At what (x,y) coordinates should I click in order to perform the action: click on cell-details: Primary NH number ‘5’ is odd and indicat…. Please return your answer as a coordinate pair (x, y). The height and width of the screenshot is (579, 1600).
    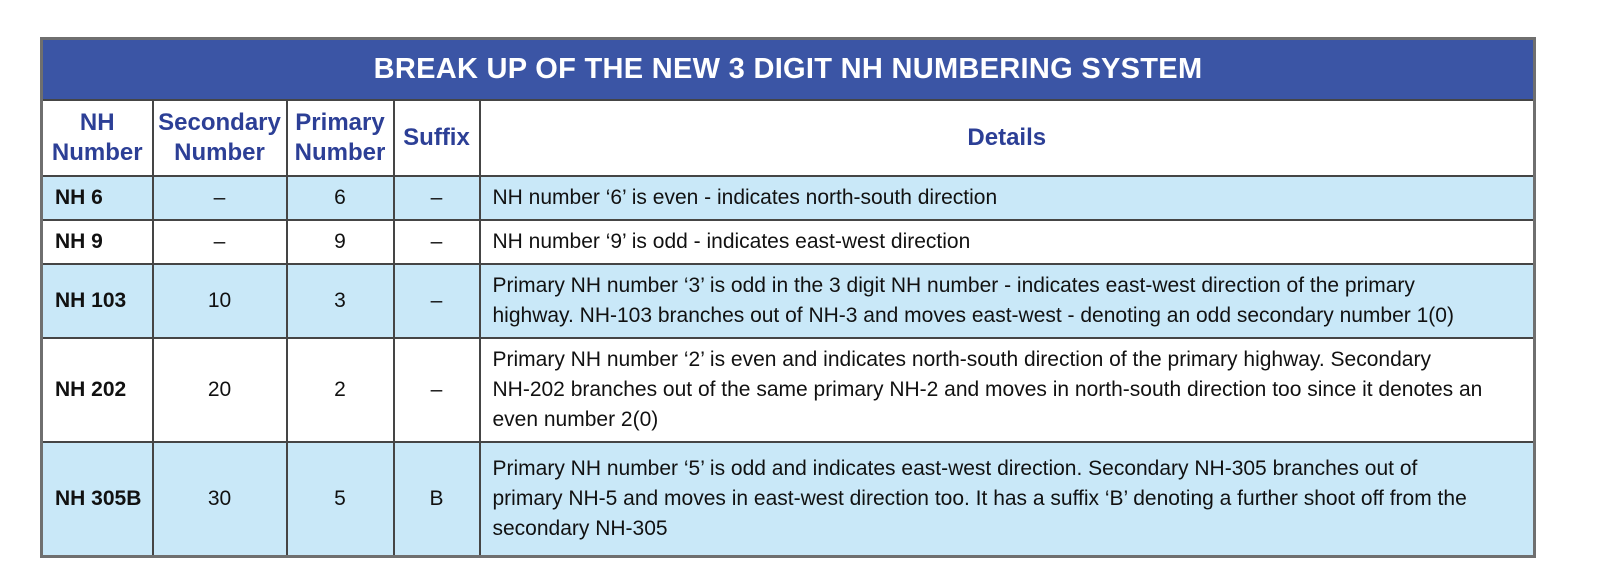
    Looking at the image, I should click on (1007, 499).